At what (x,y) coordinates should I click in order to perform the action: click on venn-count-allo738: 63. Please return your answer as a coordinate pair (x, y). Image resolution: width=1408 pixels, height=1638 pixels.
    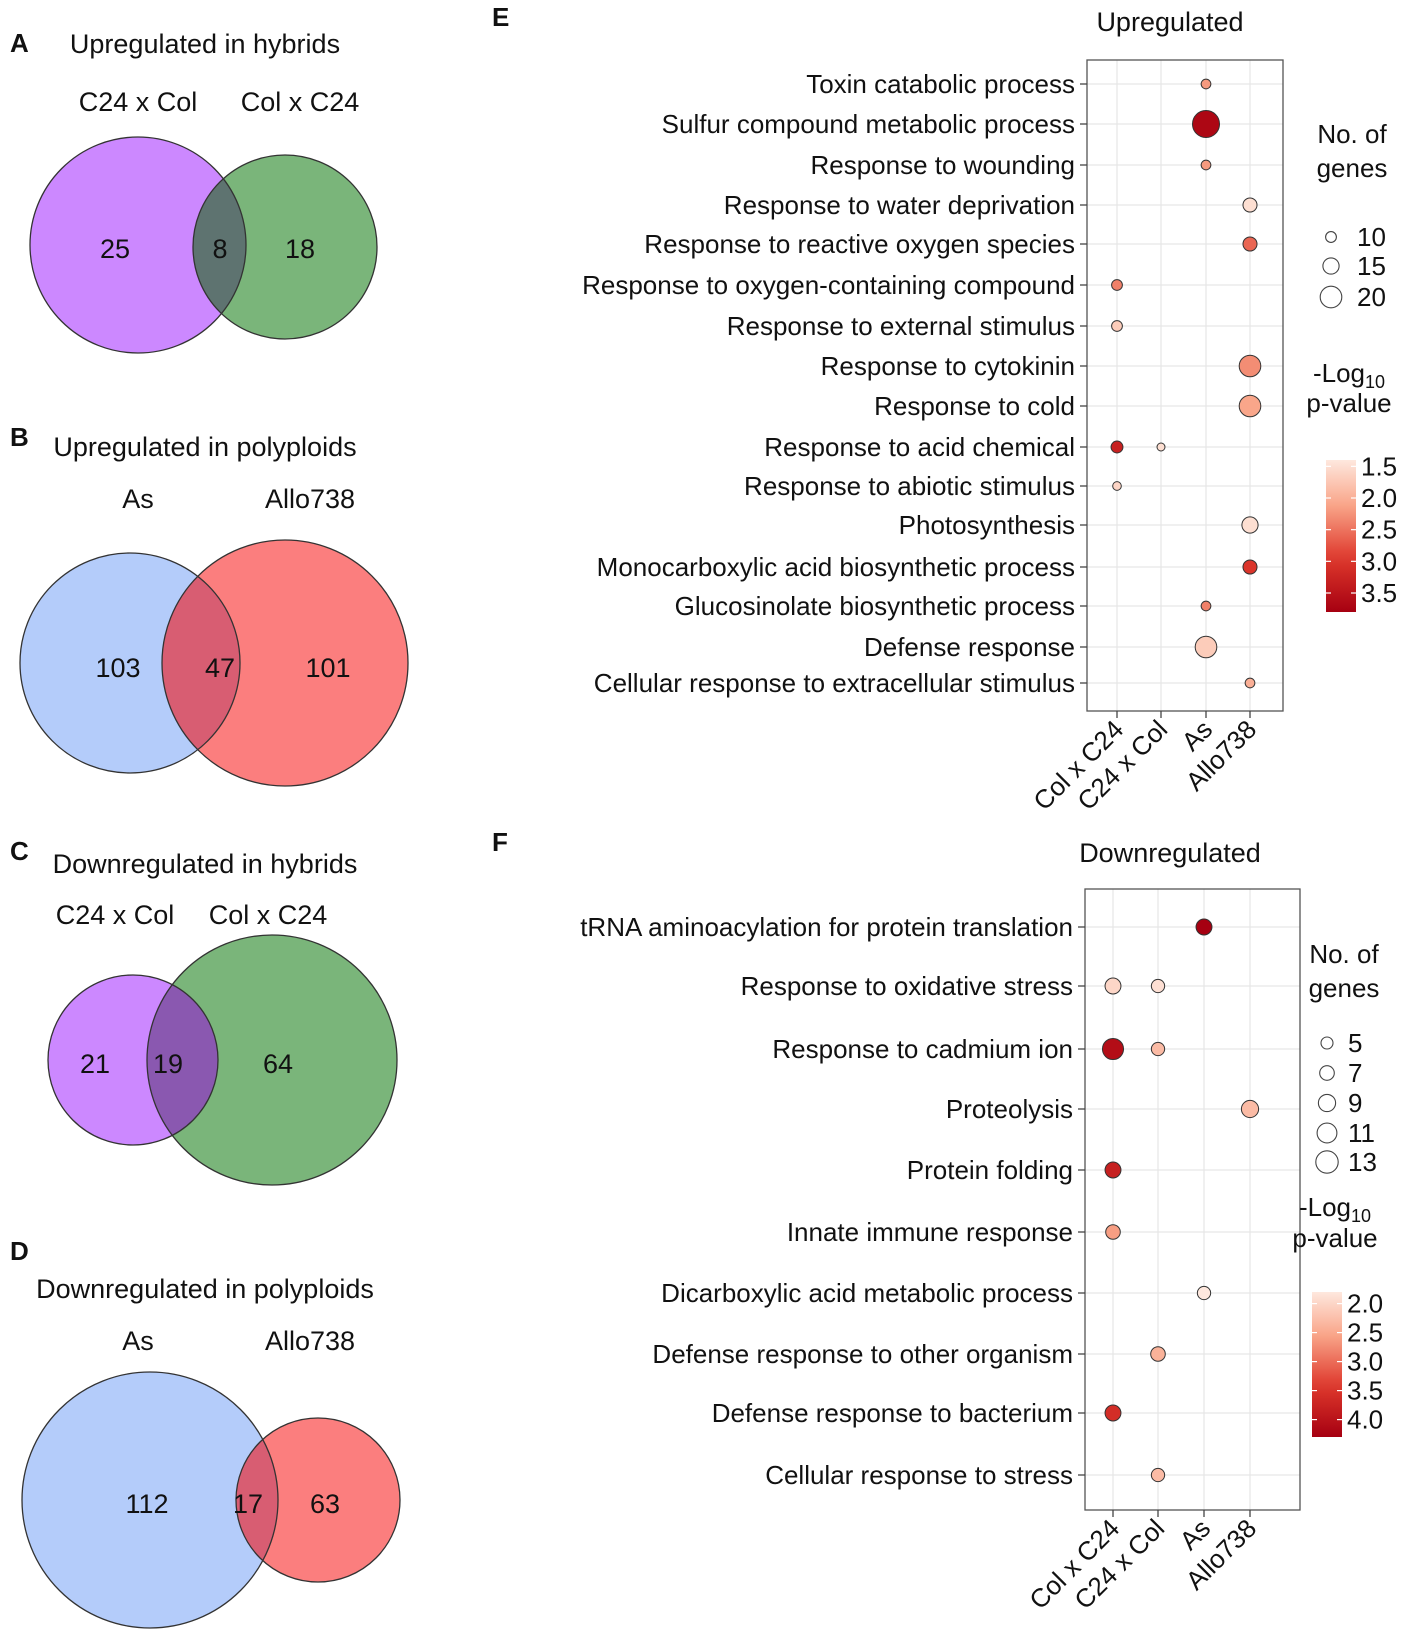
    Looking at the image, I should click on (325, 1504).